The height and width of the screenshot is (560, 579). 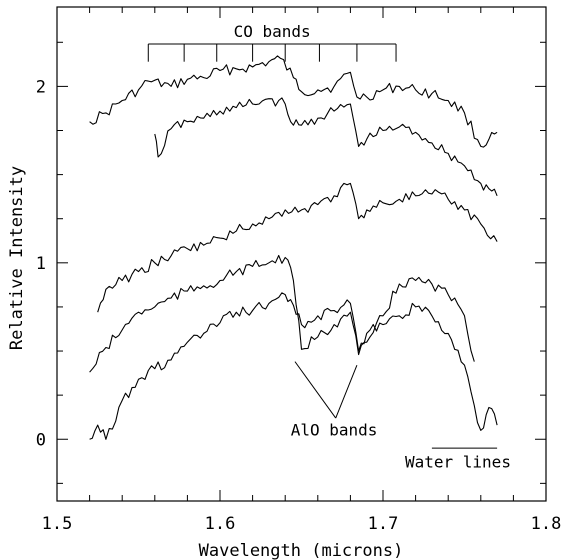 I want to click on water-lines-label: Water lines, so click(x=458, y=461).